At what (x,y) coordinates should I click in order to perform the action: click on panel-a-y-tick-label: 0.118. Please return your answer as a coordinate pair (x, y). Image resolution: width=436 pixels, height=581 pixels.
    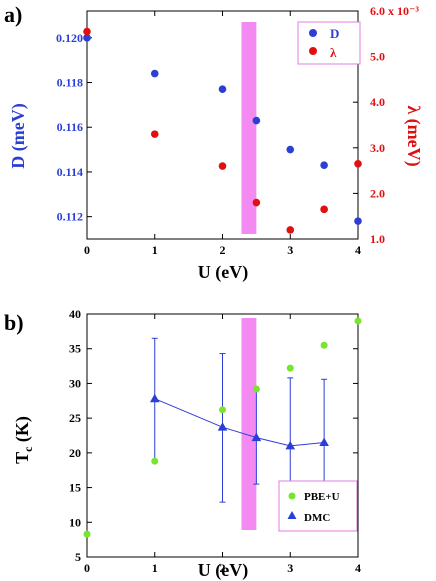
    Looking at the image, I should click on (70, 83).